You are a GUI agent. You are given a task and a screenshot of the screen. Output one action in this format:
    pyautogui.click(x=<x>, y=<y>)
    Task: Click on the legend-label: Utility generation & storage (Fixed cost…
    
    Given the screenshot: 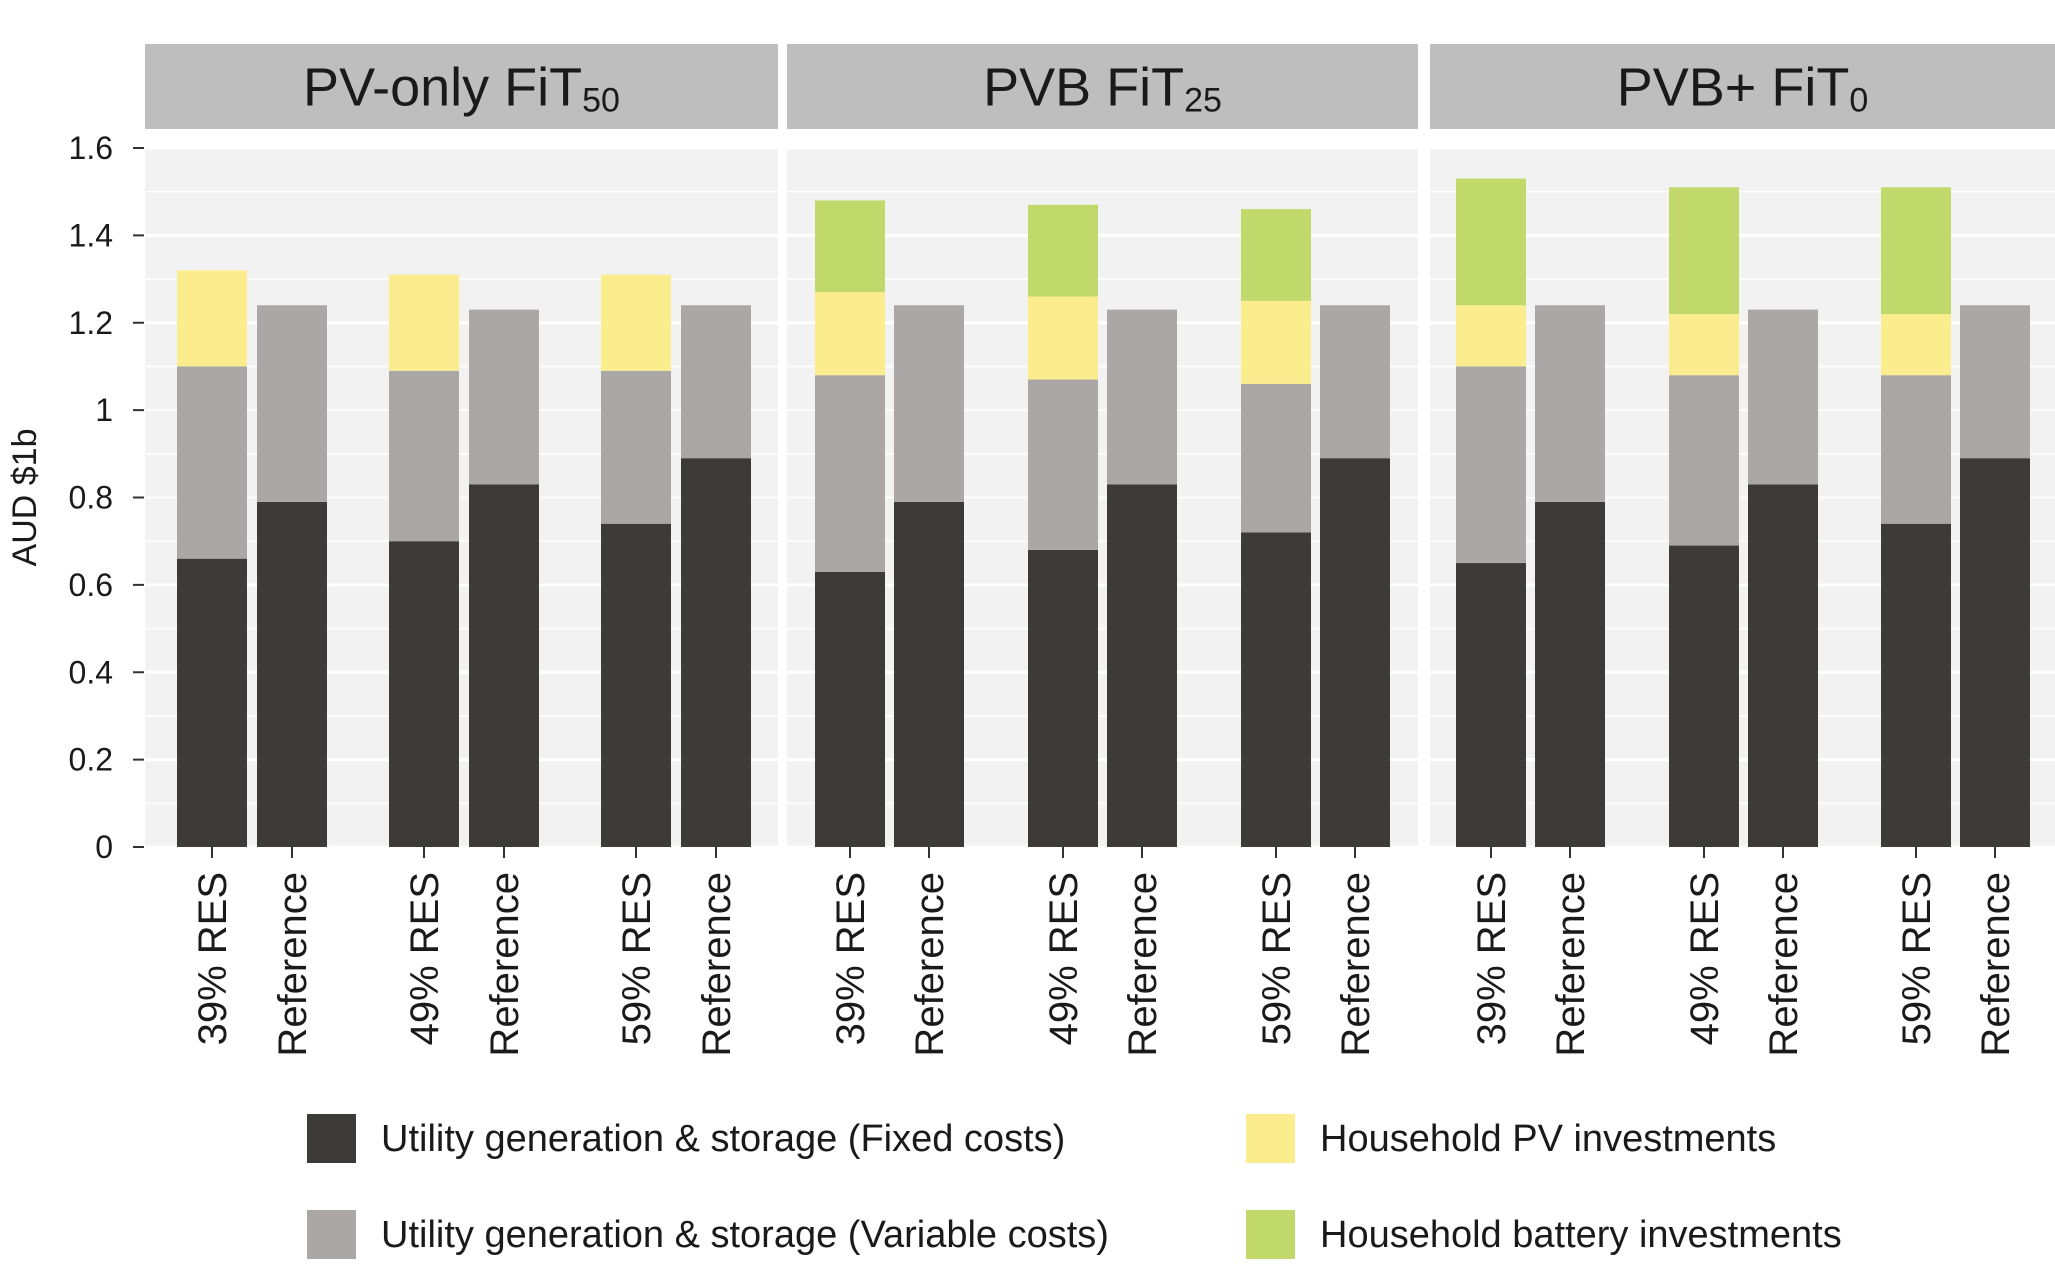 What is the action you would take?
    pyautogui.click(x=723, y=1139)
    